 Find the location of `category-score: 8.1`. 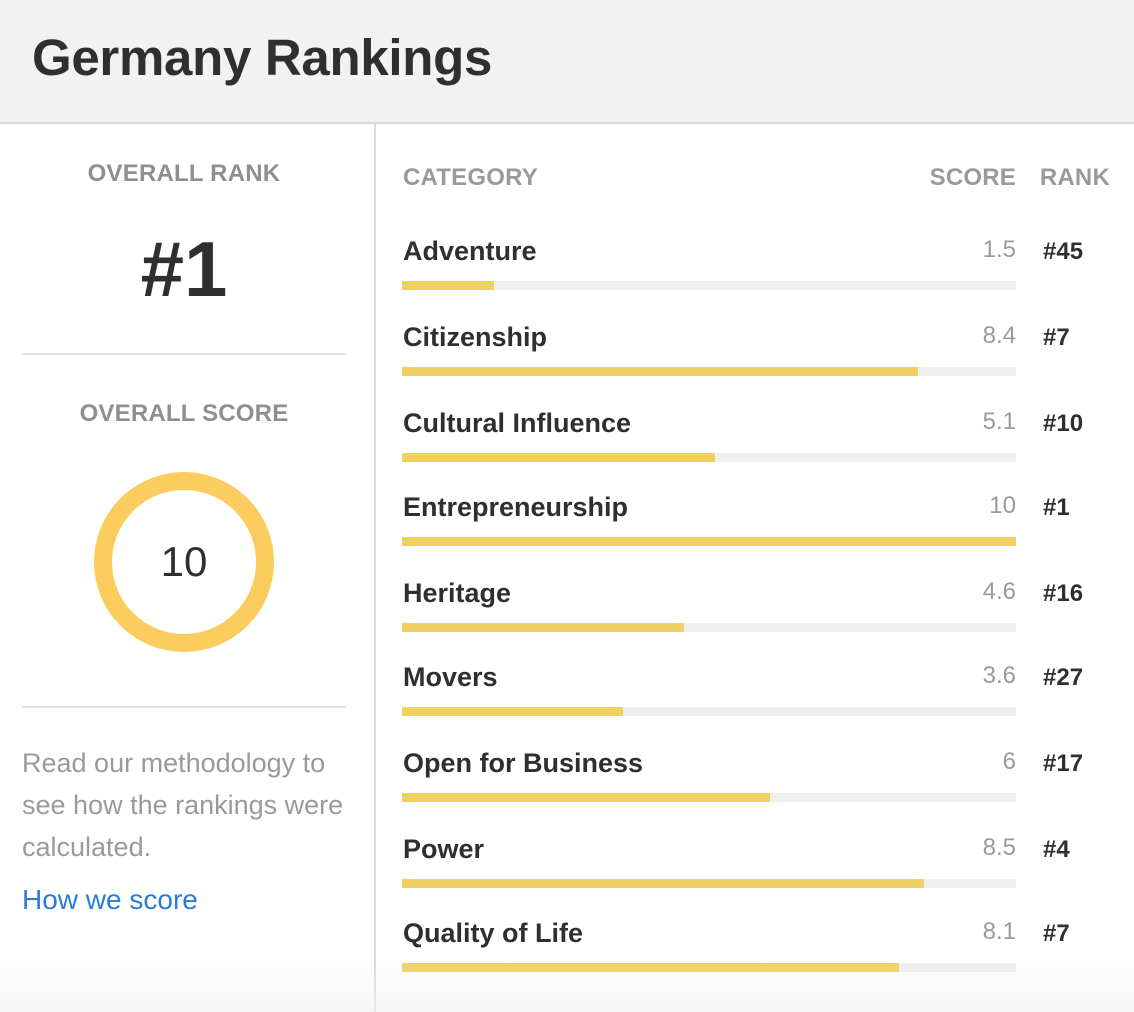

category-score: 8.1 is located at coordinates (999, 931).